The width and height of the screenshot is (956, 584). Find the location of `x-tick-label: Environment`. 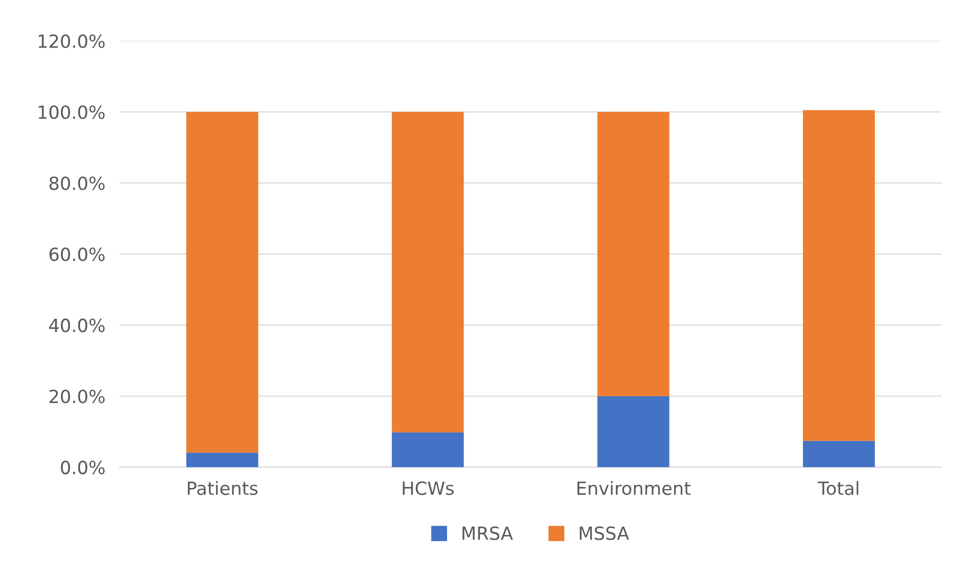

x-tick-label: Environment is located at coordinates (634, 488).